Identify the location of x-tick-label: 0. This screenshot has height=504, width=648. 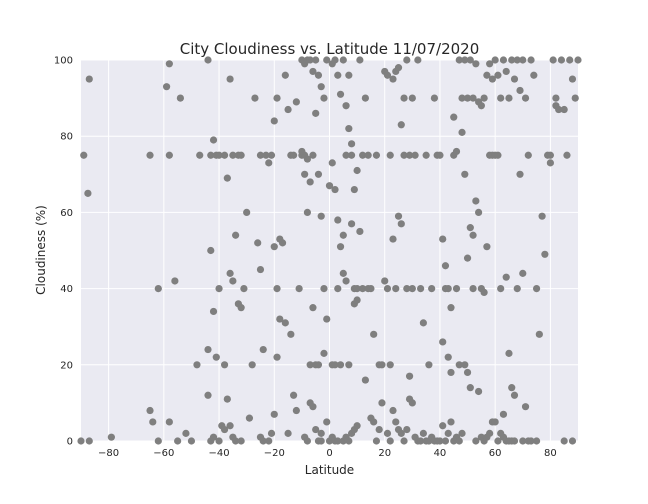
(329, 453).